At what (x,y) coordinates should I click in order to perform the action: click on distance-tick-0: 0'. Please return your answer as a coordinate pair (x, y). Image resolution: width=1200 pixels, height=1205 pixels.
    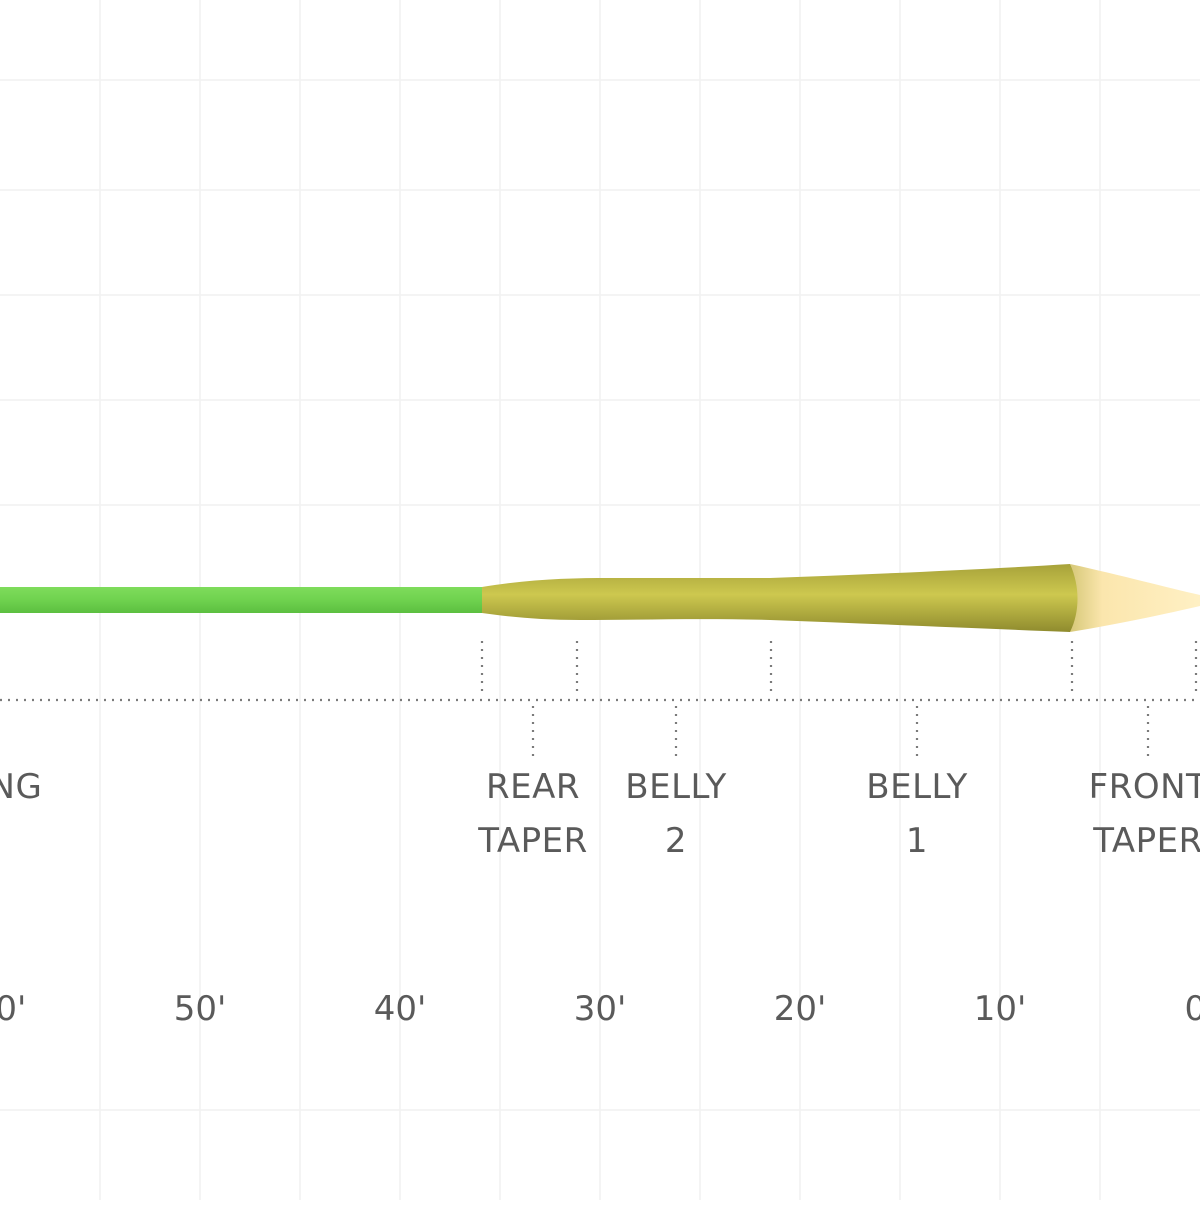
    Looking at the image, I should click on (1192, 1009).